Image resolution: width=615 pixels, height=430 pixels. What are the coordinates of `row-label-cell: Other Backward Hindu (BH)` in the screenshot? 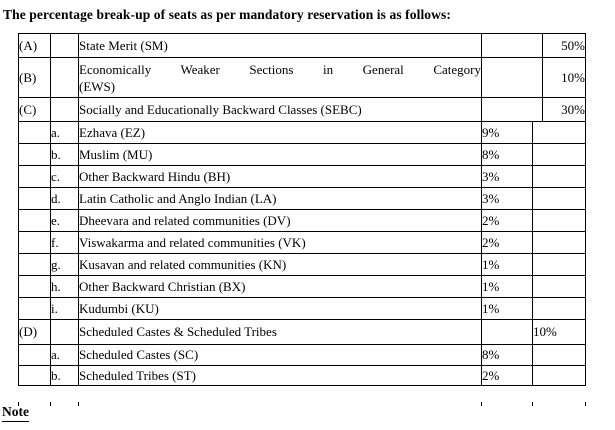 It's located at (280, 176).